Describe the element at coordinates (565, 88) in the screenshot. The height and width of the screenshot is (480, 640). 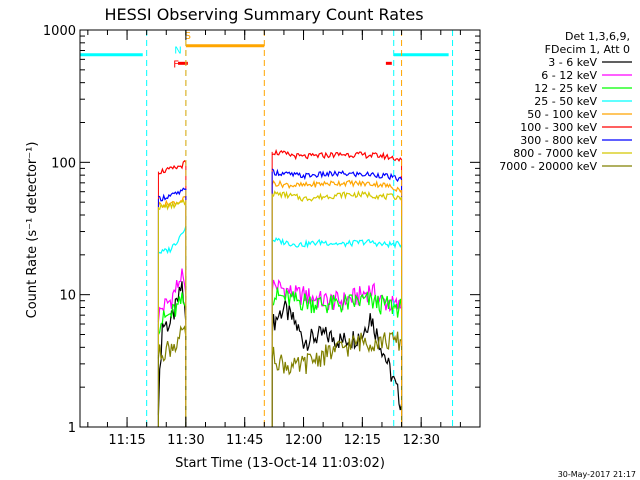
I see `legend-label: 12 - 25 keV` at that location.